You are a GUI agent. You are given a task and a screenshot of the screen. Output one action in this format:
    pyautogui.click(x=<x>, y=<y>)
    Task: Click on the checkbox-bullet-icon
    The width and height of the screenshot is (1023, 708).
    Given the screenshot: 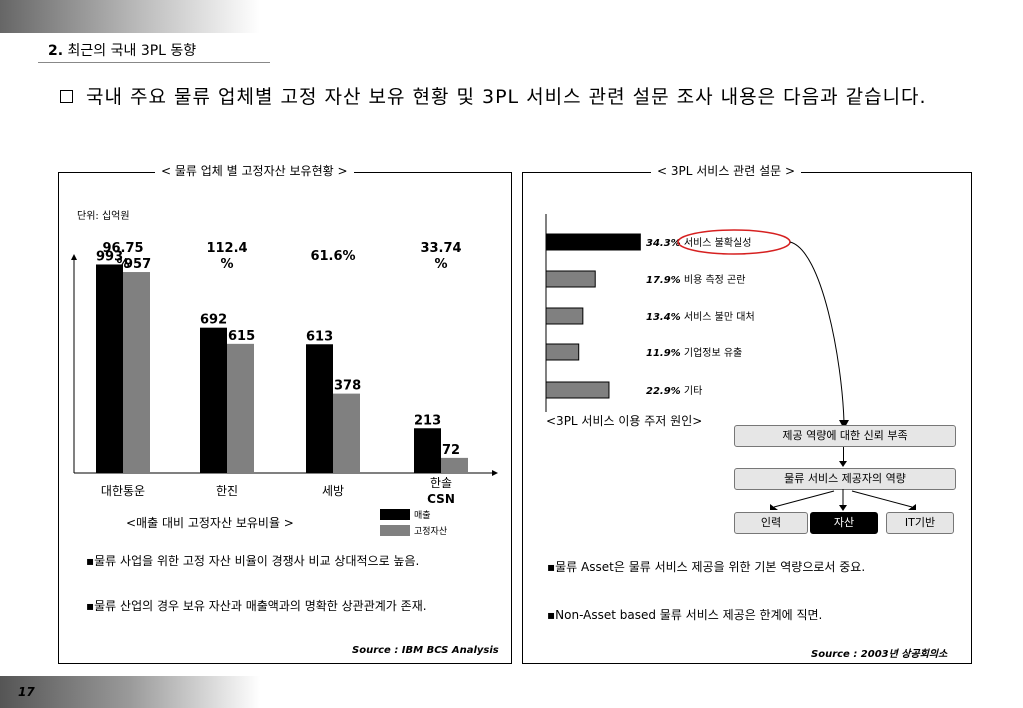 What is the action you would take?
    pyautogui.click(x=66, y=96)
    